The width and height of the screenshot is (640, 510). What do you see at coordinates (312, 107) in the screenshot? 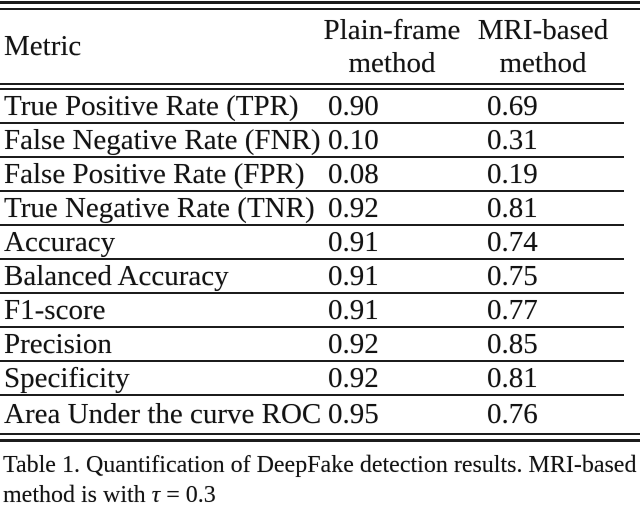
I see `table-row-tpr: True Positive Rate (TPR) 0.90 0.69` at bounding box center [312, 107].